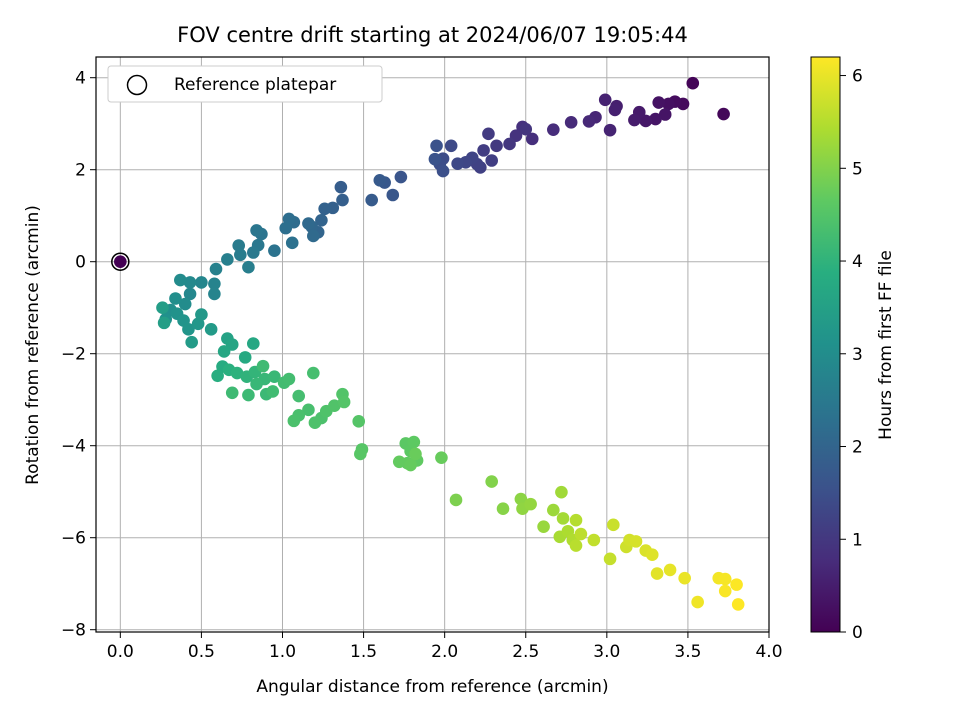 The image size is (960, 720). What do you see at coordinates (444, 652) in the screenshot?
I see `x-tick-label: 2.0` at bounding box center [444, 652].